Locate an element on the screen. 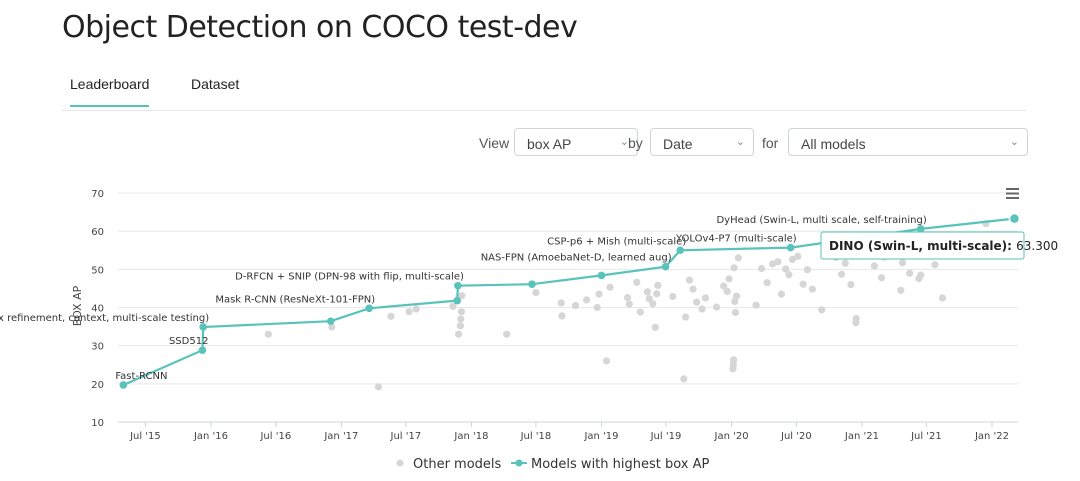 This screenshot has height=481, width=1080. tab-leaderboard: Leaderboard is located at coordinates (110, 91).